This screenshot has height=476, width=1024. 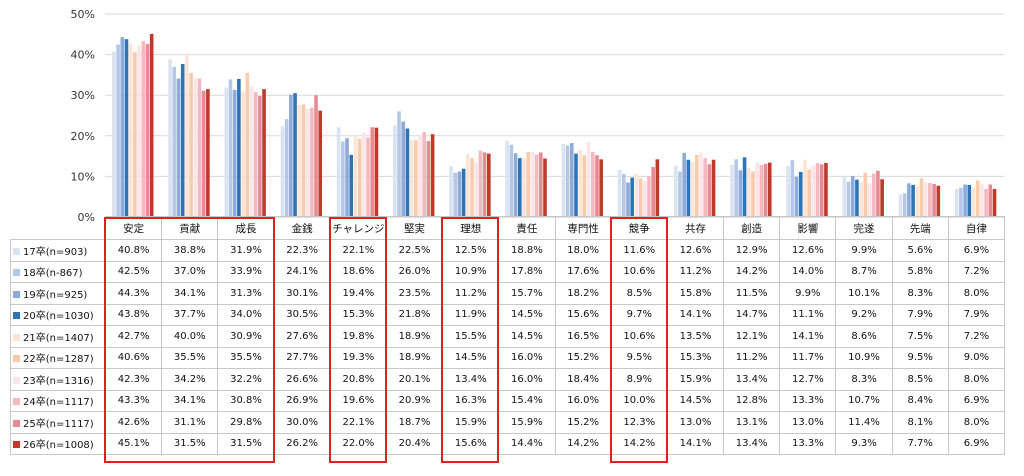 I want to click on data-label: 18.0%, so click(x=583, y=250).